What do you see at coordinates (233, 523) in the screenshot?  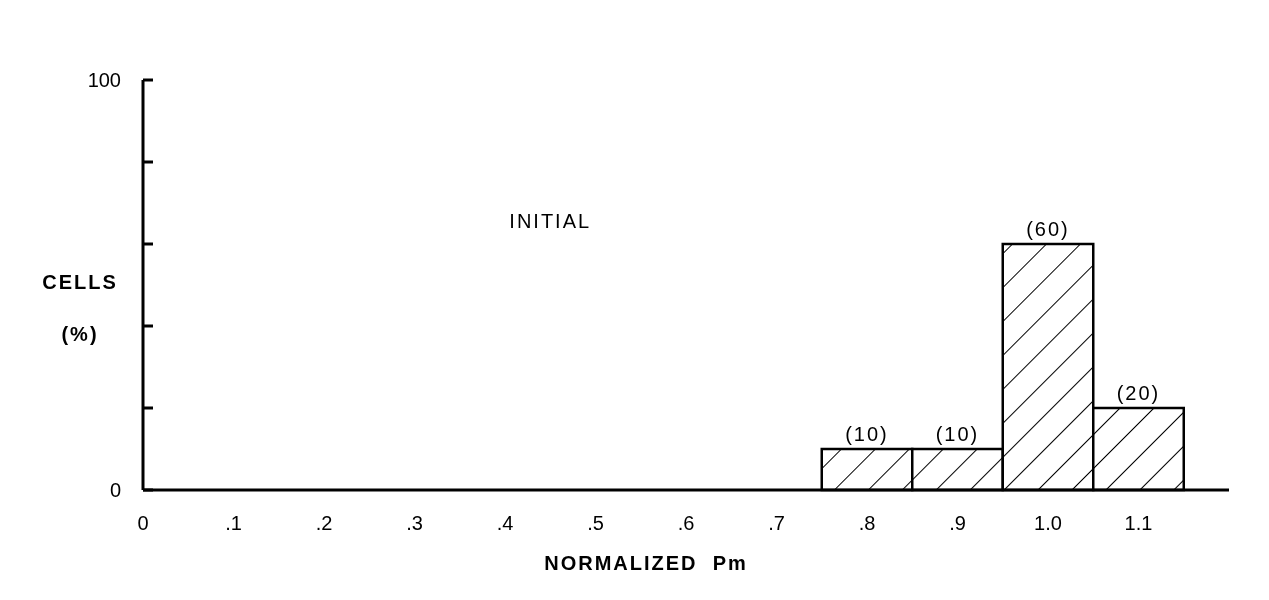 I see `x-tick-label: .1` at bounding box center [233, 523].